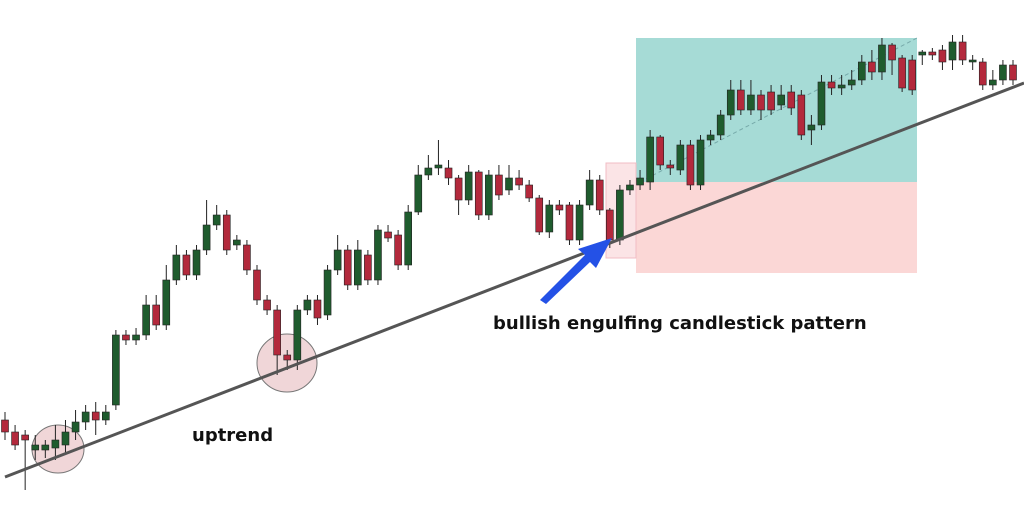 This screenshot has height=520, width=1024. What do you see at coordinates (776, 227) in the screenshot?
I see `stop-zone` at bounding box center [776, 227].